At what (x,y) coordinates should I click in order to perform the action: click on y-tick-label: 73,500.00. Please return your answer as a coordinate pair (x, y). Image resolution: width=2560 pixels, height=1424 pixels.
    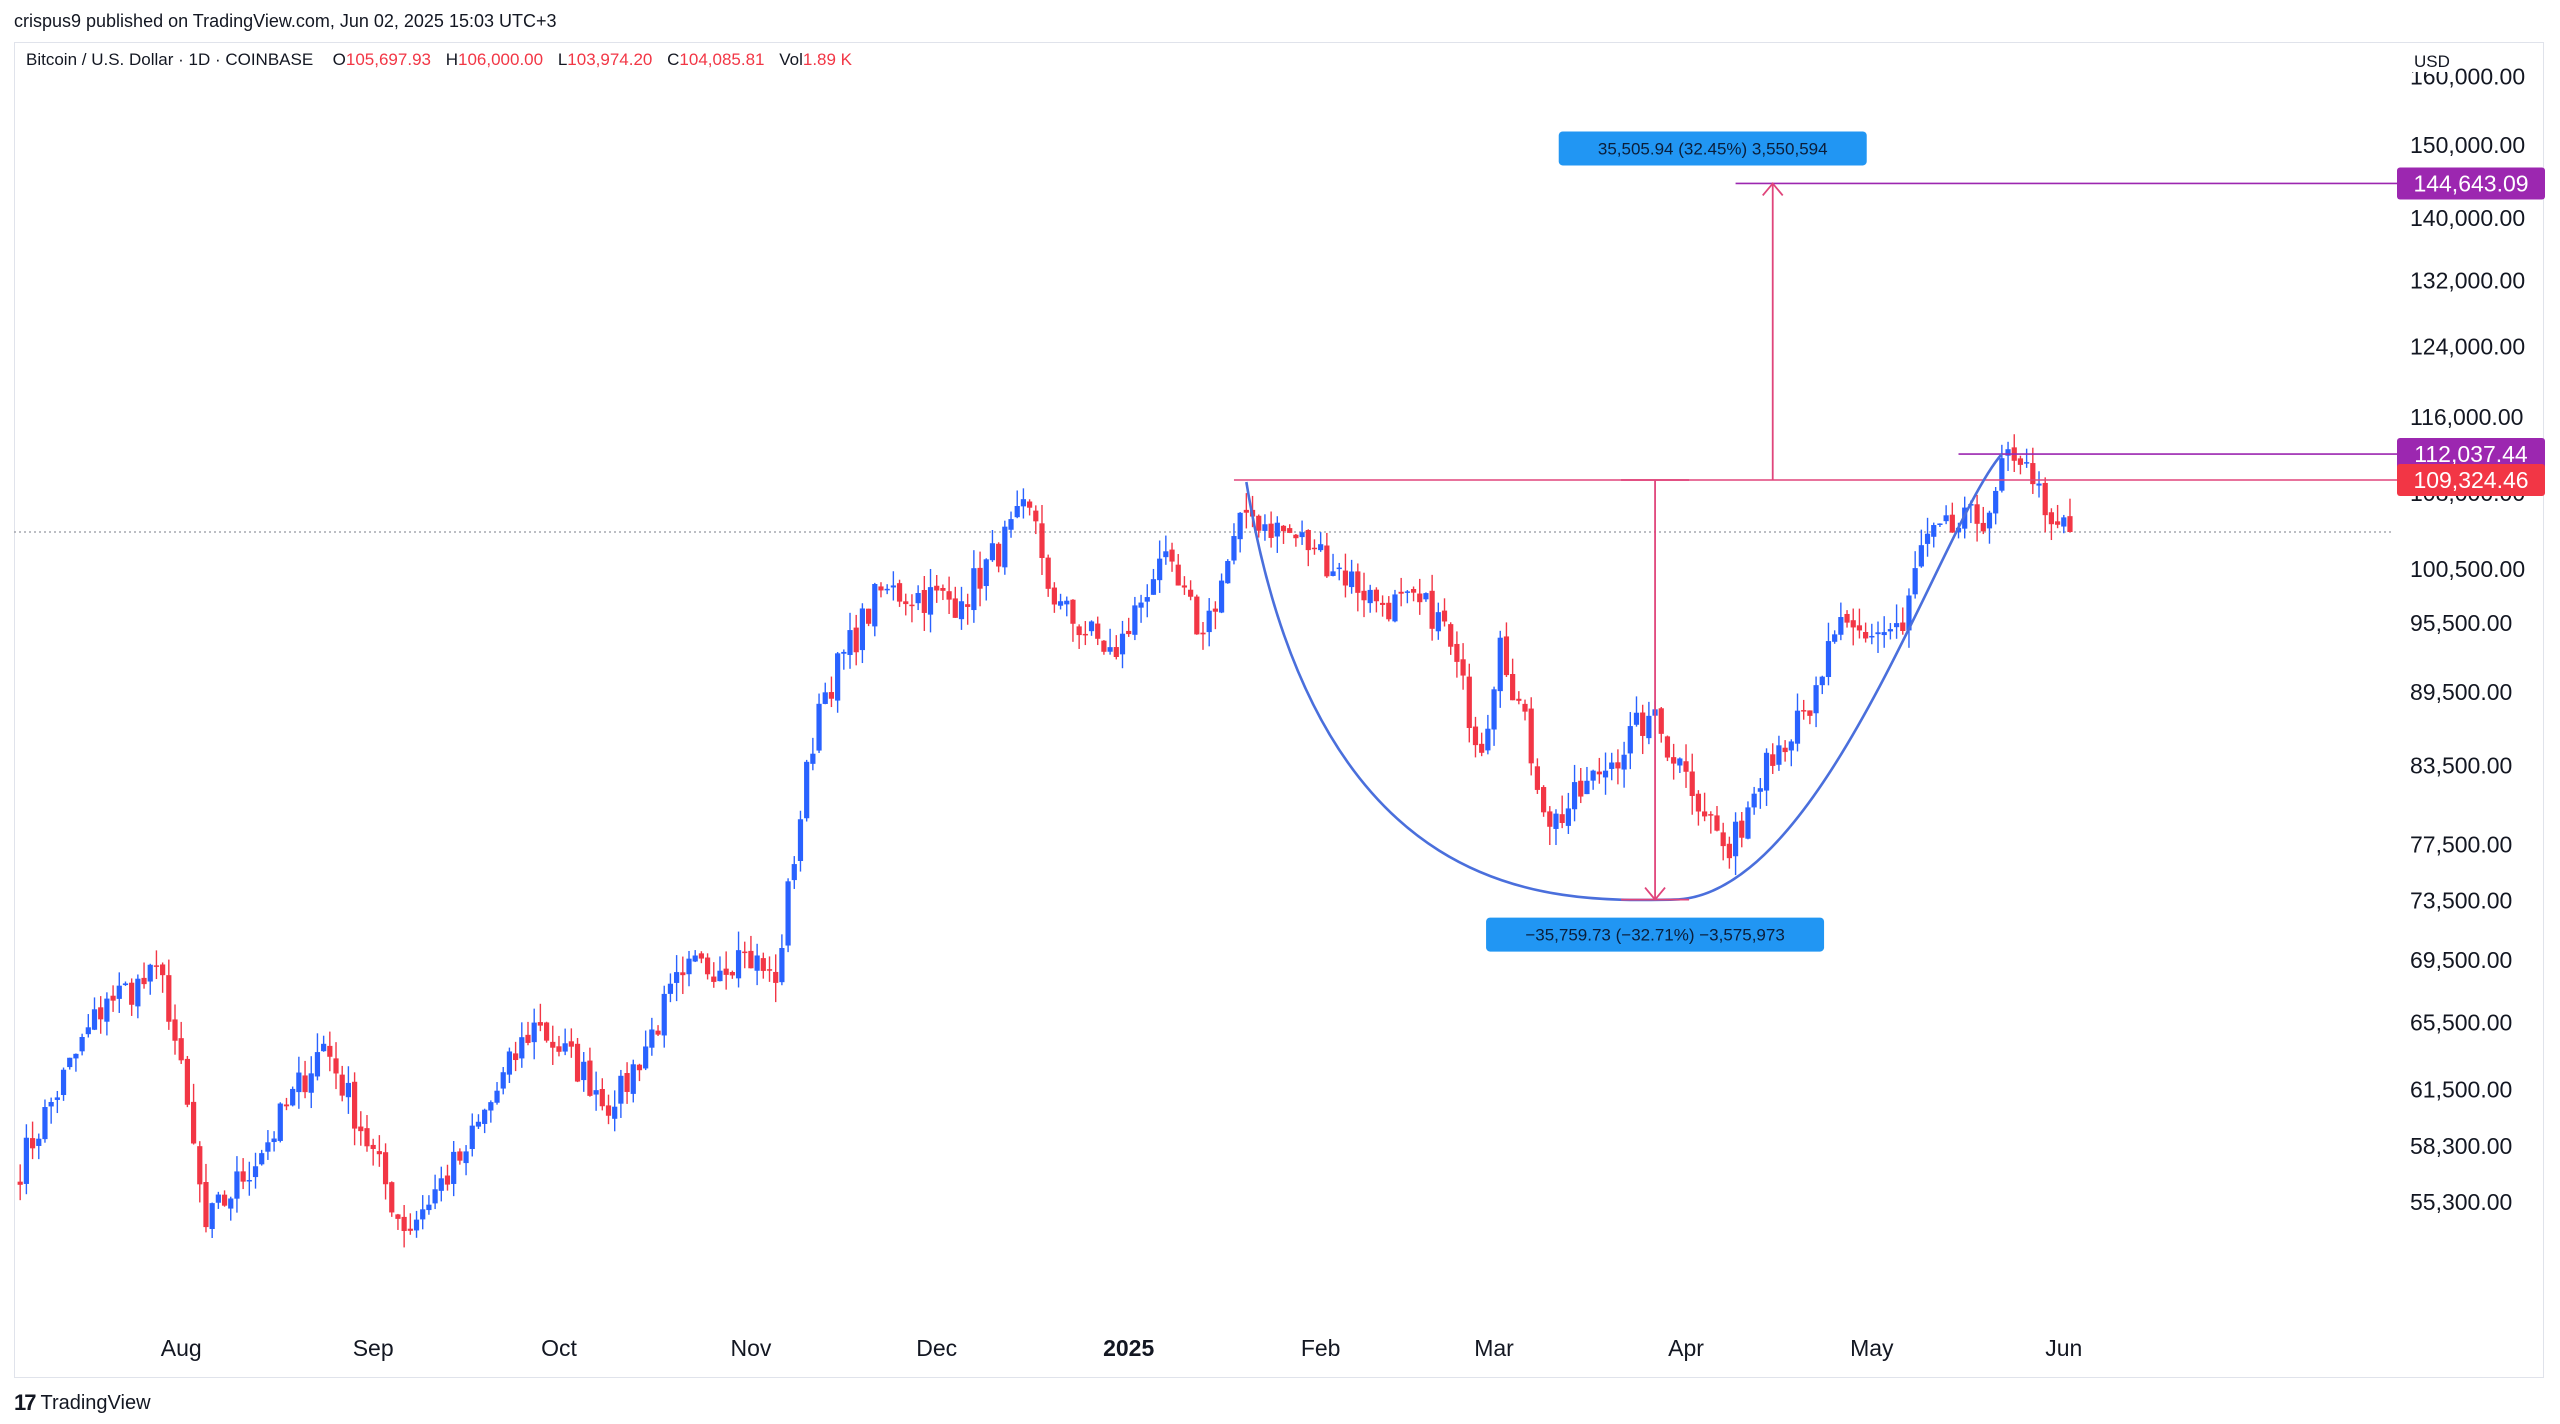
    Looking at the image, I should click on (2461, 901).